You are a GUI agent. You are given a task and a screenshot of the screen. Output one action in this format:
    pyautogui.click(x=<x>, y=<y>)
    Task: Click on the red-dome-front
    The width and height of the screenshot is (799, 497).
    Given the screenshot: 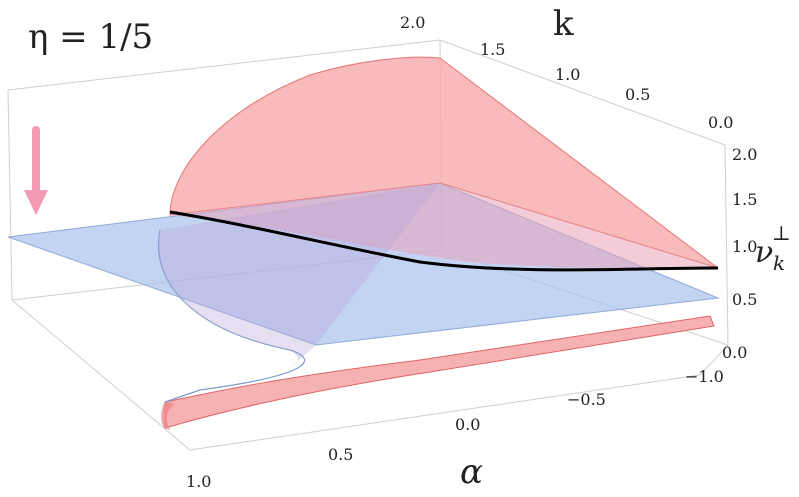 What is the action you would take?
    pyautogui.click(x=444, y=226)
    